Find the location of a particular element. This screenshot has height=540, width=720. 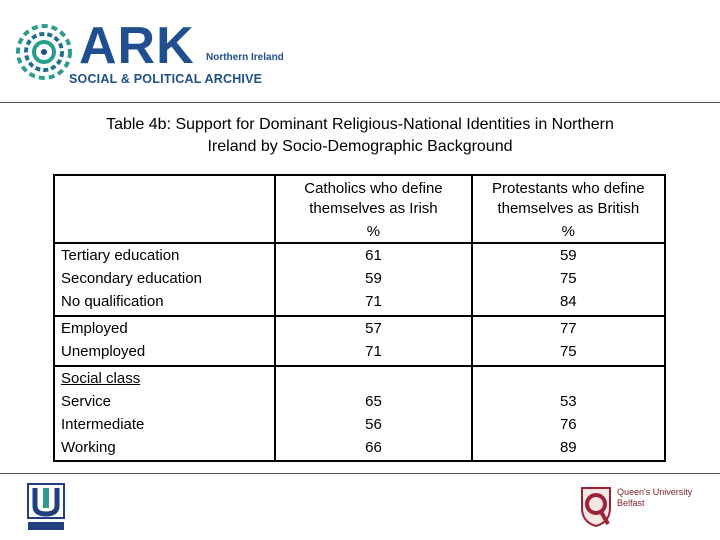

row-label: No qualification is located at coordinates (112, 301).